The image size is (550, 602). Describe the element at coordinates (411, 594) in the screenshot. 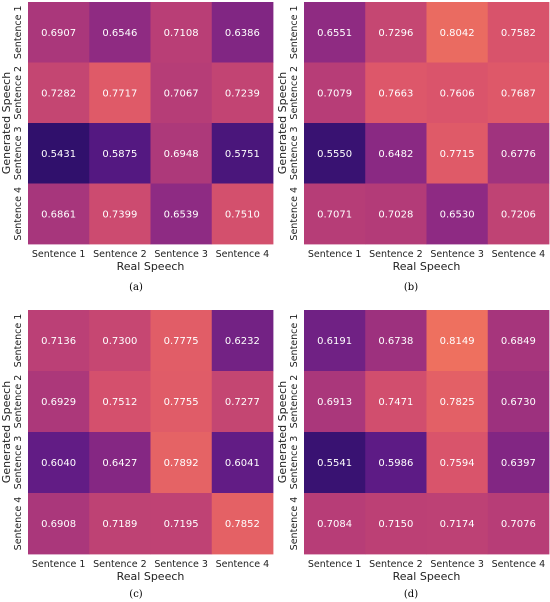

I see `panel-caption: (d)` at that location.